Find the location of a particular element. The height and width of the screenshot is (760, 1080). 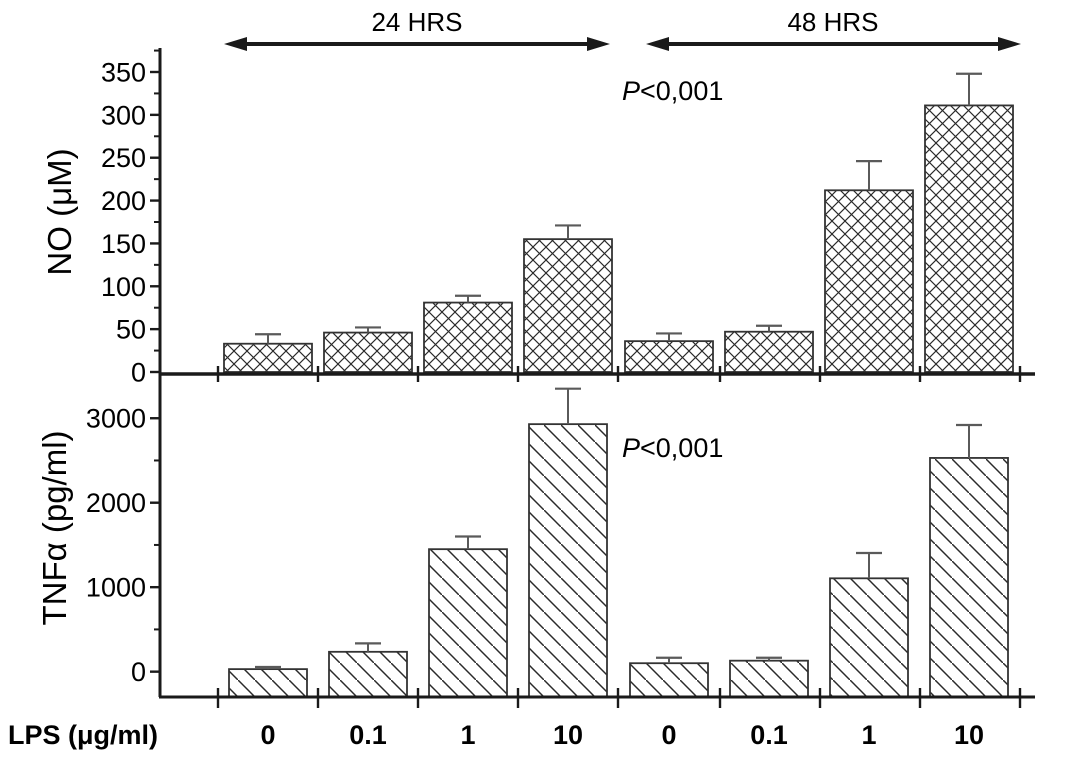

y-tick-label-bottom: 2000 is located at coordinates (116, 503).